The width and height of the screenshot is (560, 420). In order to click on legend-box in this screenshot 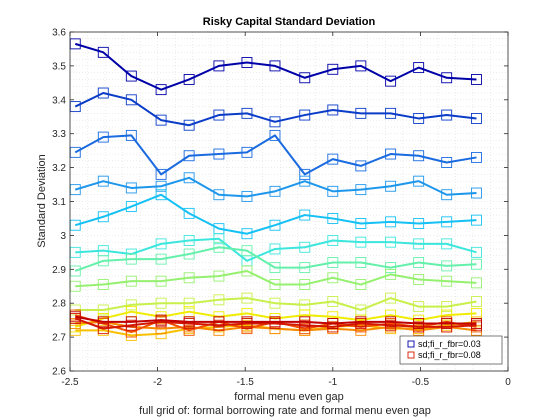, I will do `click(451, 350)`.